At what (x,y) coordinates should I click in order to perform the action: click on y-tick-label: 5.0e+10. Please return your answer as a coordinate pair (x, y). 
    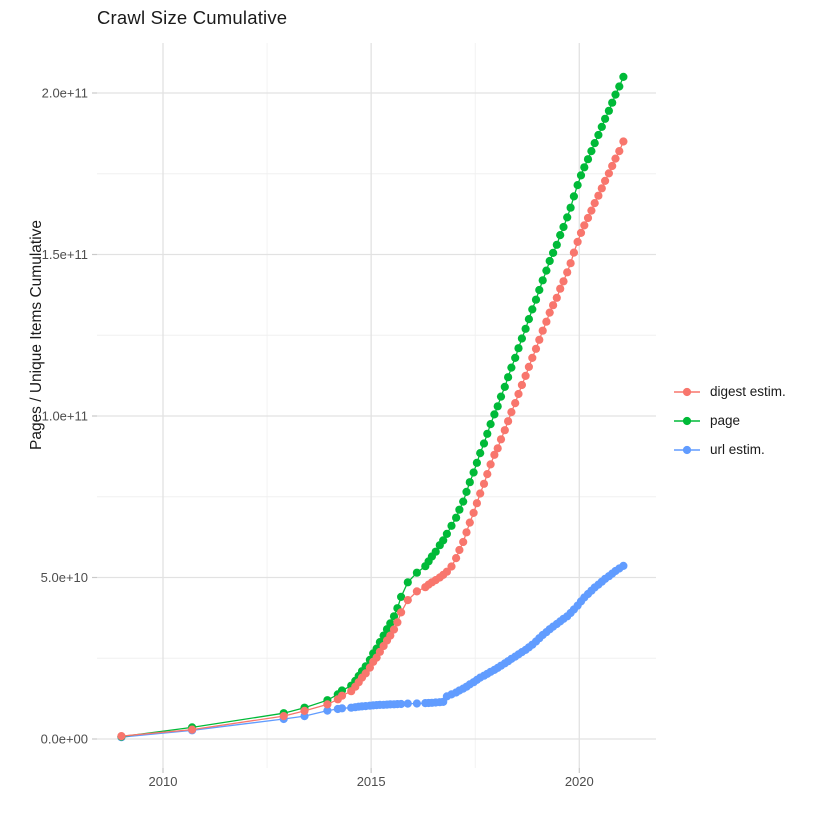
    Looking at the image, I should click on (64, 577).